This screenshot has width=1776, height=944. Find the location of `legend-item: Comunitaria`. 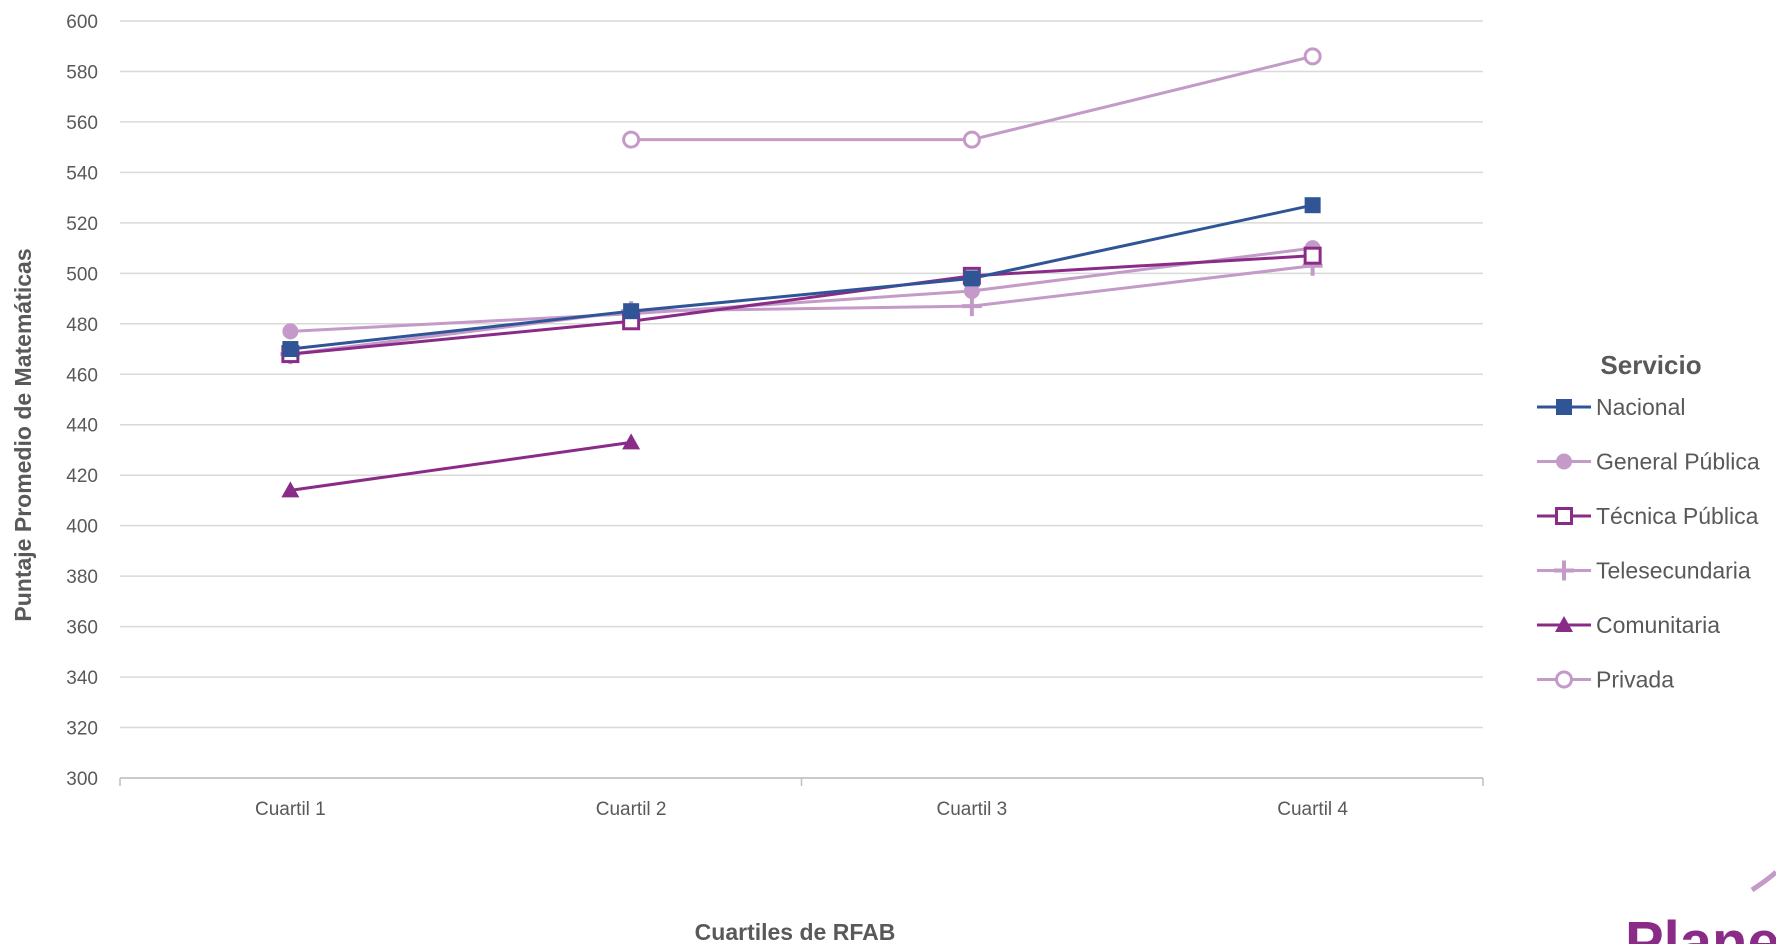

legend-item: Comunitaria is located at coordinates (1628, 625).